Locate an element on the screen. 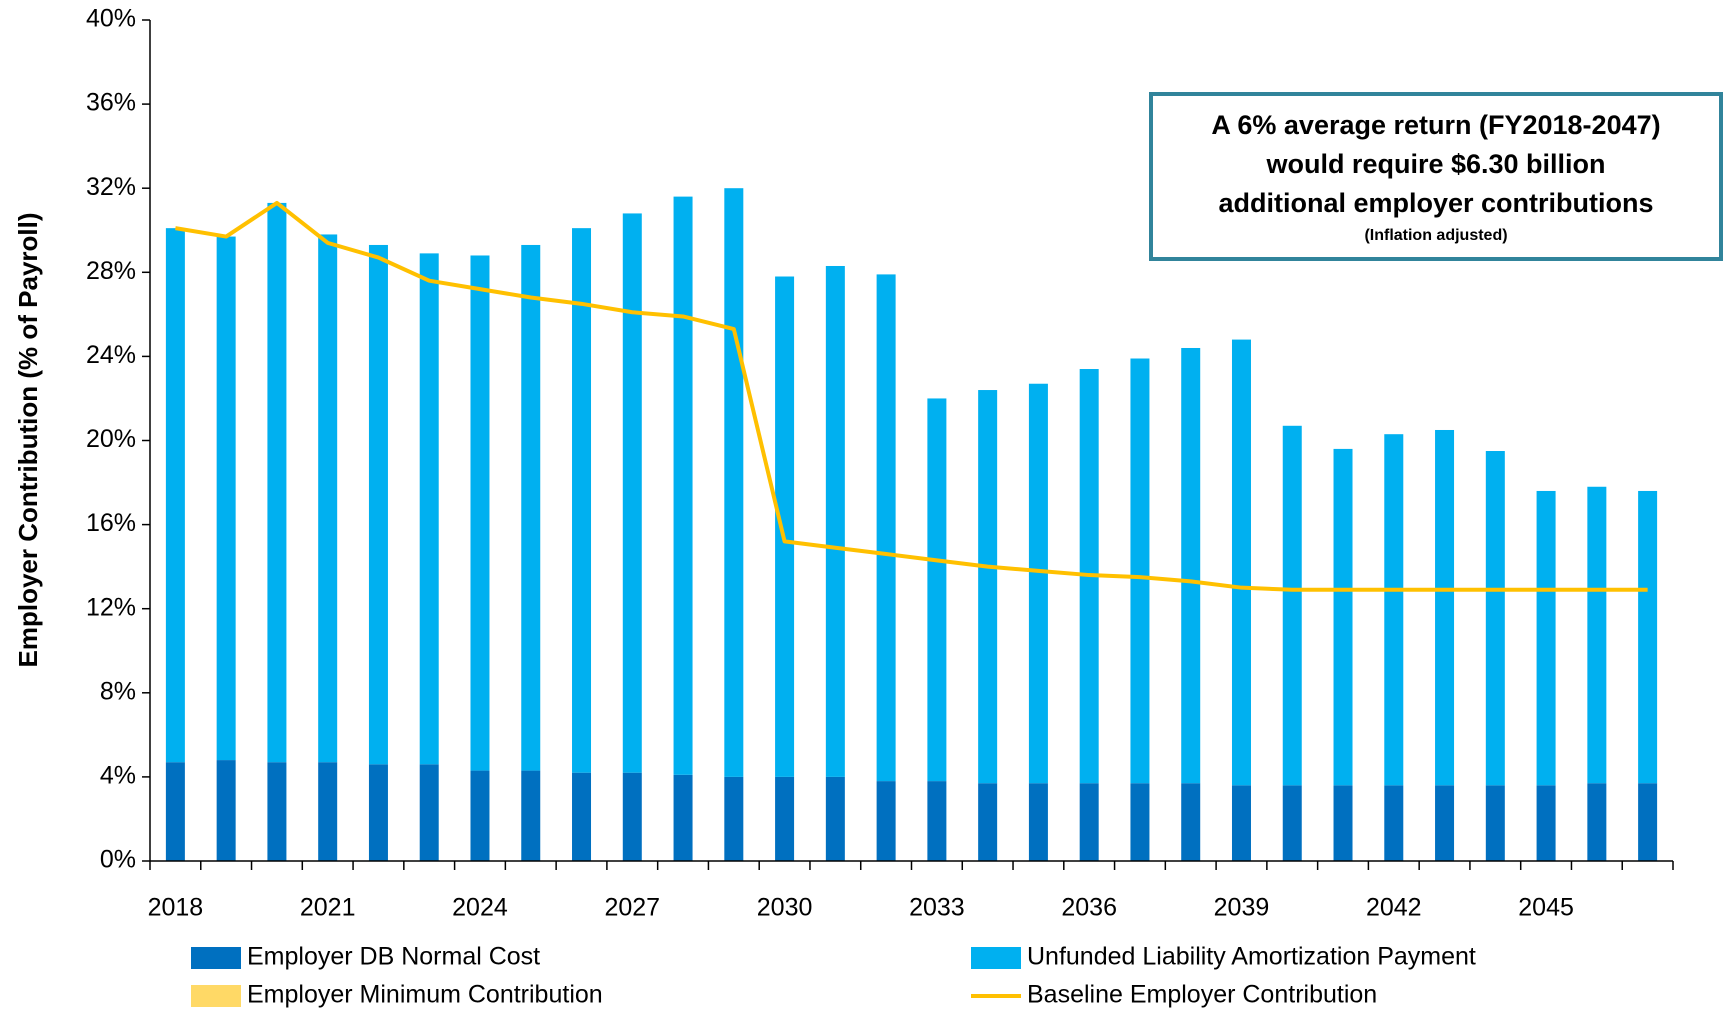  annotation-line: would require $6.30 billion is located at coordinates (1435, 164).